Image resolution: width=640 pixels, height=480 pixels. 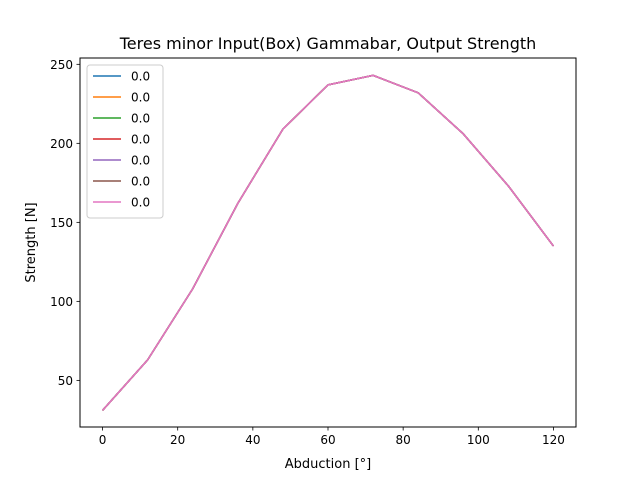 I want to click on y-axis-label: Strength [N], so click(x=31, y=242).